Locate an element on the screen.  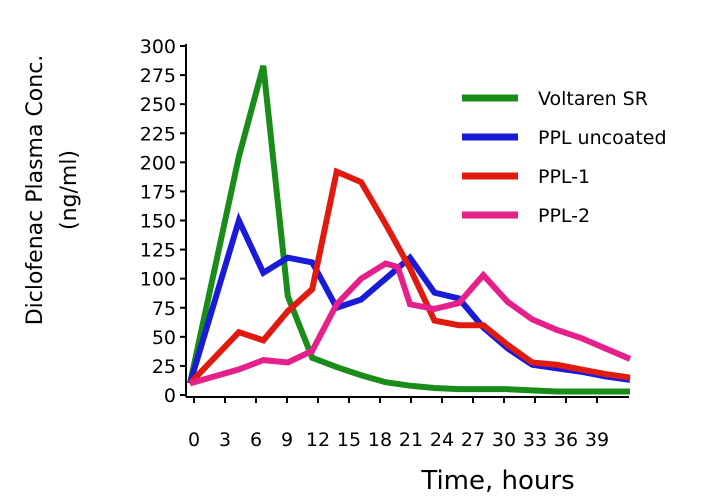
y-axis-ticks: 0 25 50 75 100 125 150 175 200 225 250 275 300 is located at coordinates (163, 221).